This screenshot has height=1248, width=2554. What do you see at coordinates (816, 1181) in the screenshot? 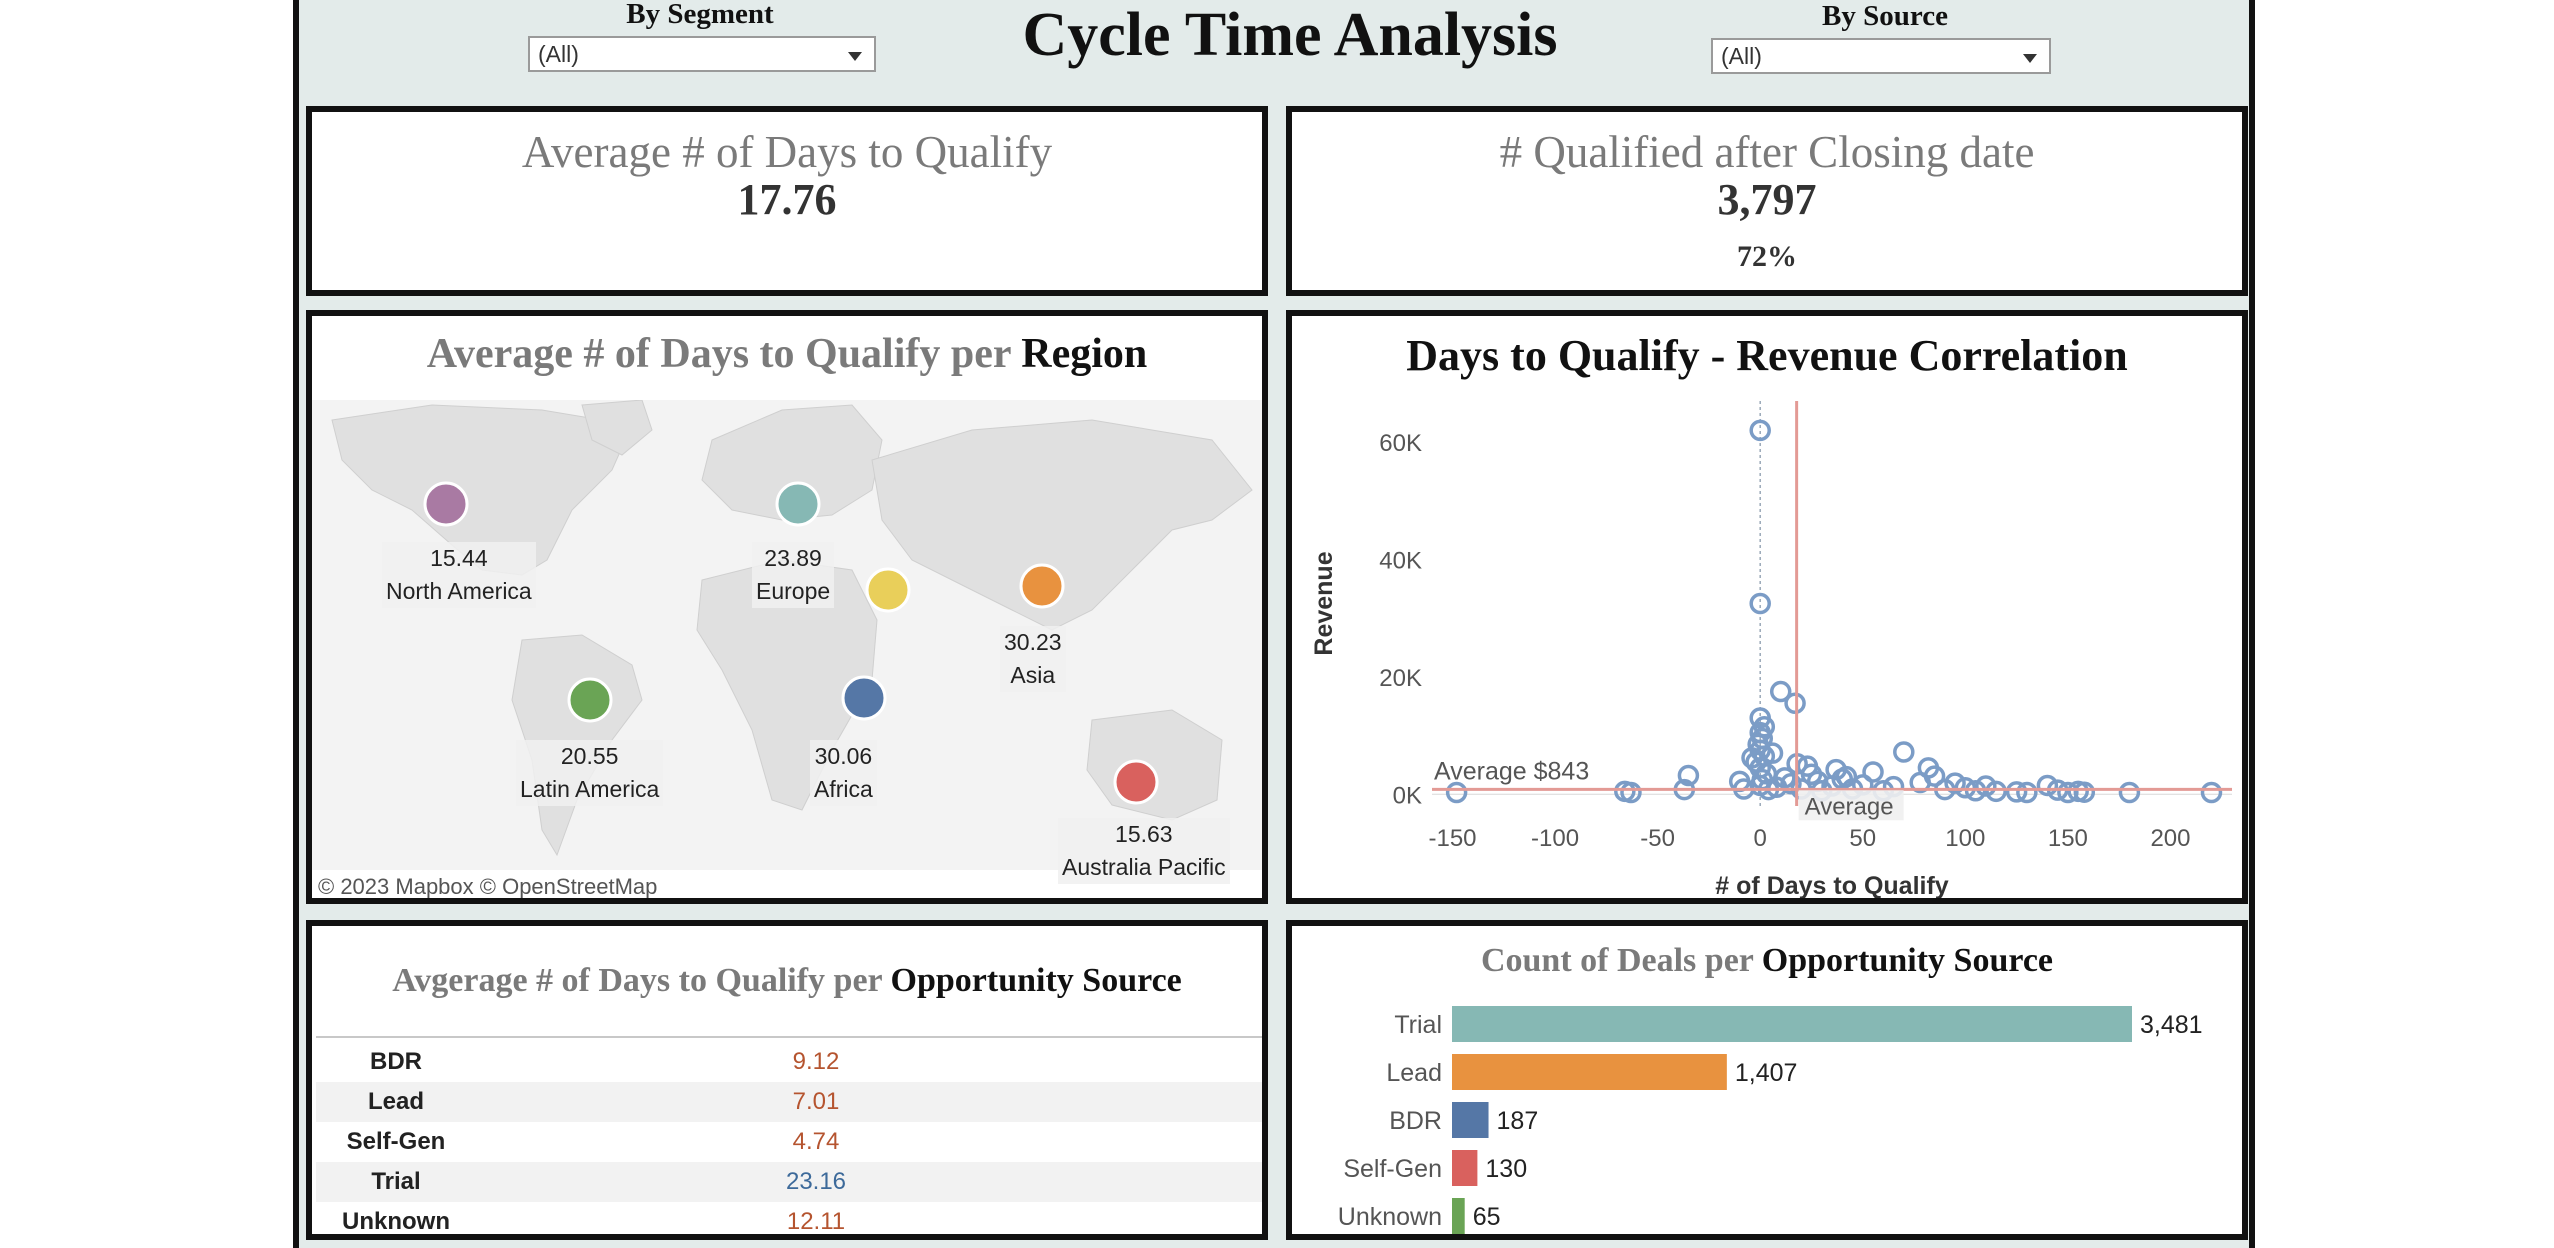
I see `table-cell-value: 23.16` at bounding box center [816, 1181].